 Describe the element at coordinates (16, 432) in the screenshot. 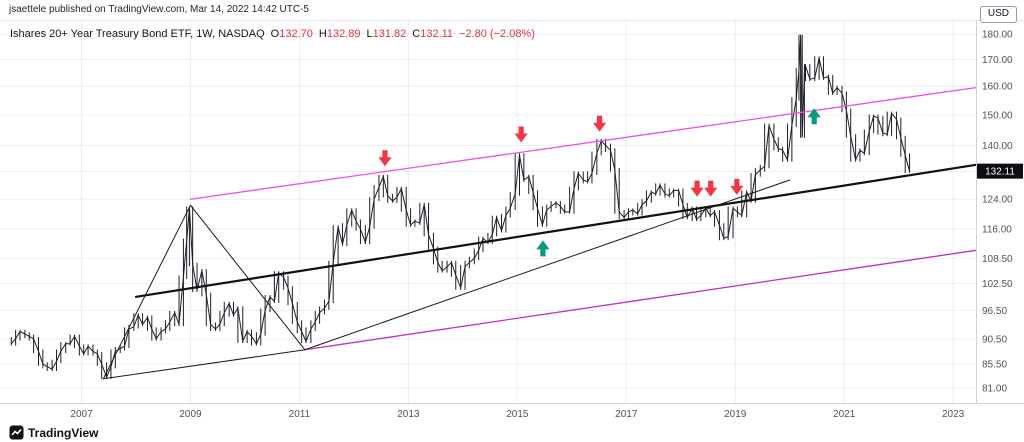

I see `tradingview-logo-icon` at that location.